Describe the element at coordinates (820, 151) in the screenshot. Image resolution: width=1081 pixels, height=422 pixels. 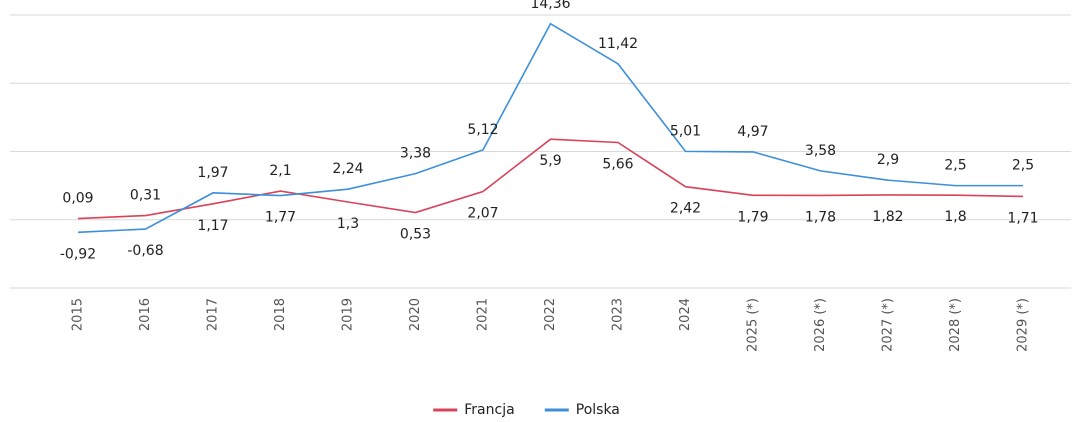
I see `data-label: 3,58` at that location.